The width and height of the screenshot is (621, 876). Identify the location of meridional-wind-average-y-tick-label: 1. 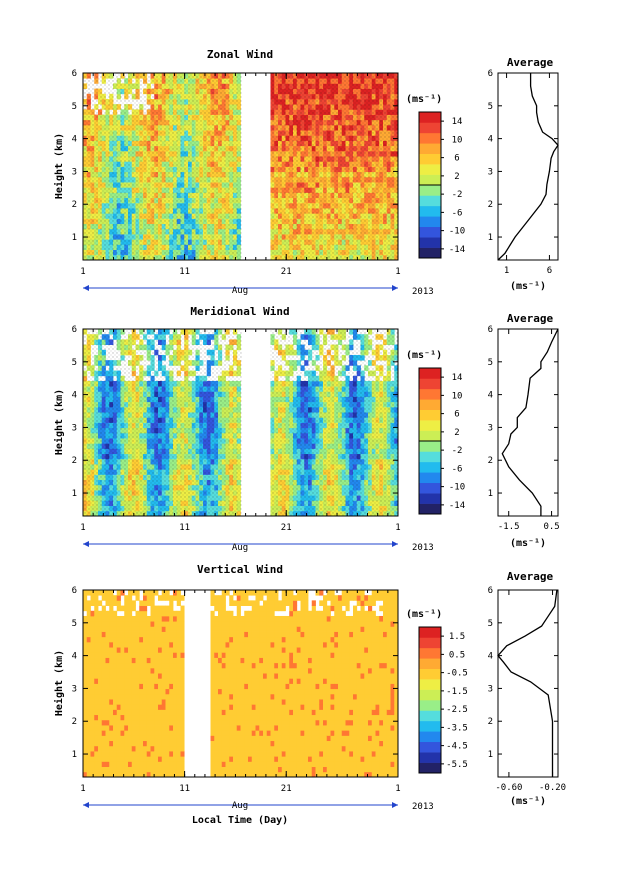
(490, 494).